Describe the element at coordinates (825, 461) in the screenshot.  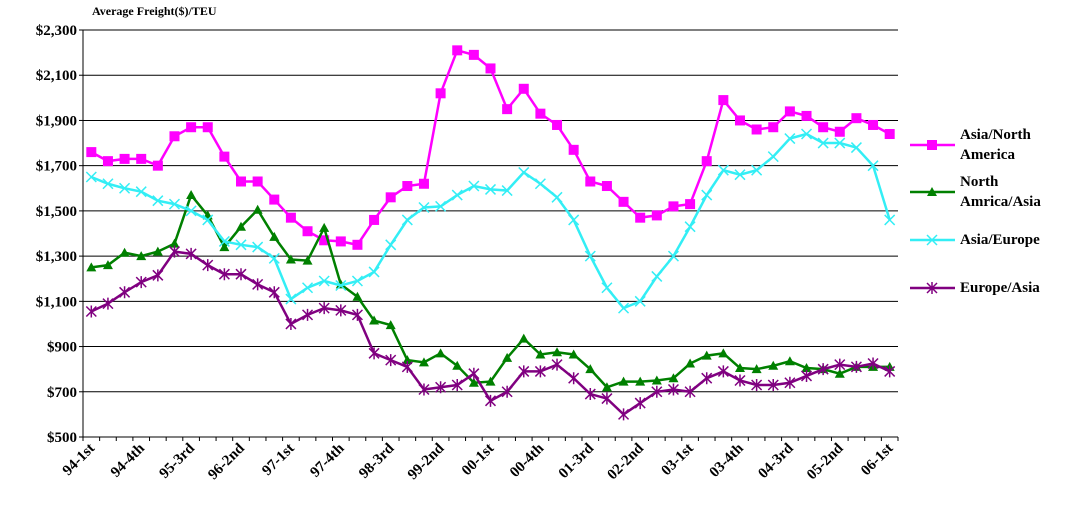
I see `x-tick-label: 05-2nd` at that location.